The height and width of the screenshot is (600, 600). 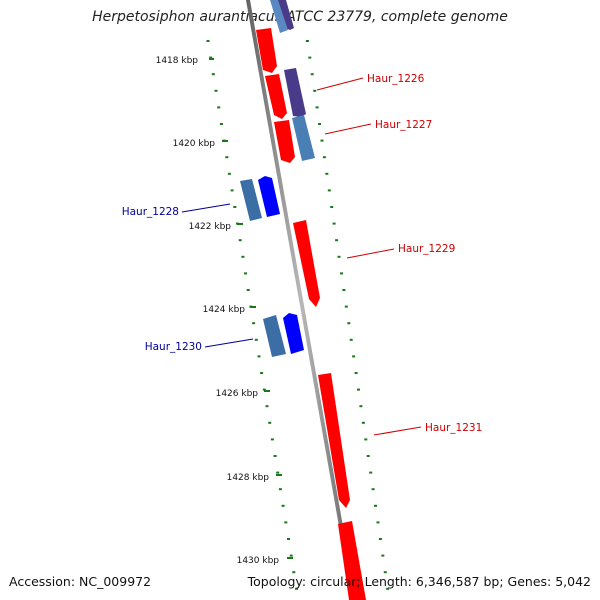 I want to click on gene-label-text: Haur_1229, so click(x=426, y=249).